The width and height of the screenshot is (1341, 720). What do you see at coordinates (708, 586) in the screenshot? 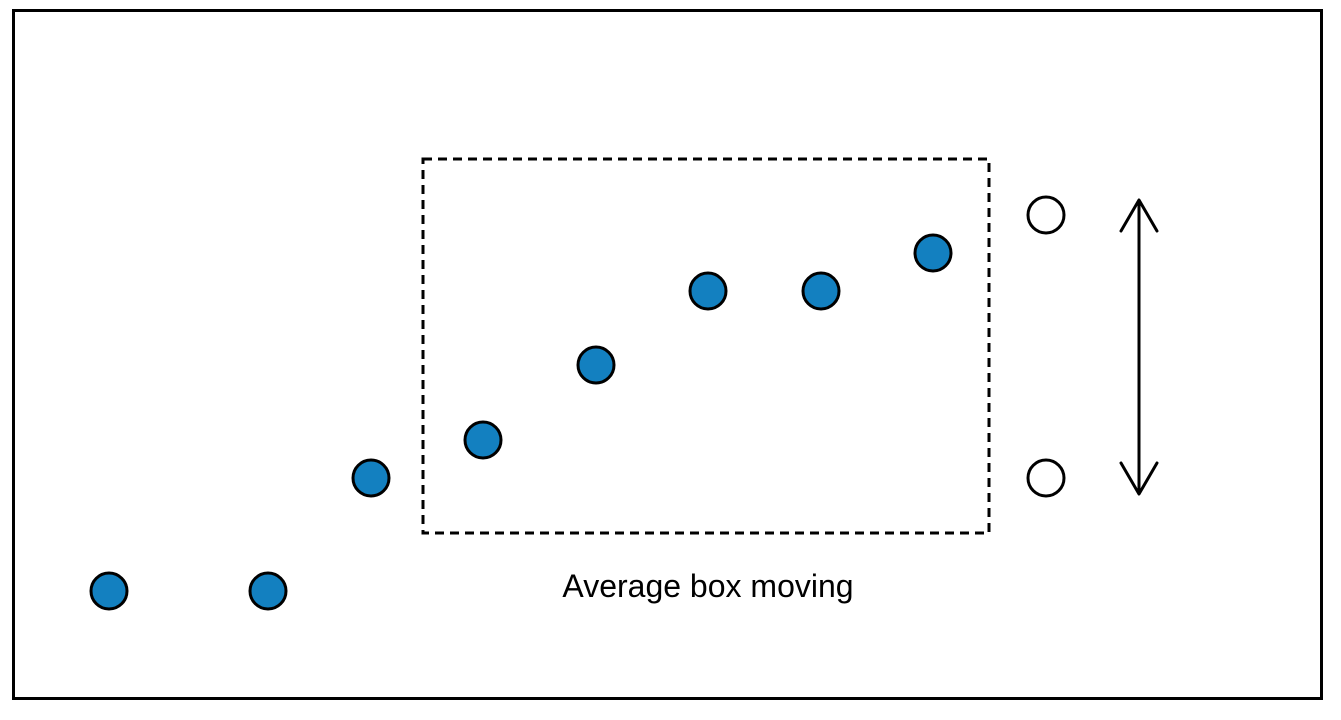
I see `diagram-caption: Average box moving` at bounding box center [708, 586].